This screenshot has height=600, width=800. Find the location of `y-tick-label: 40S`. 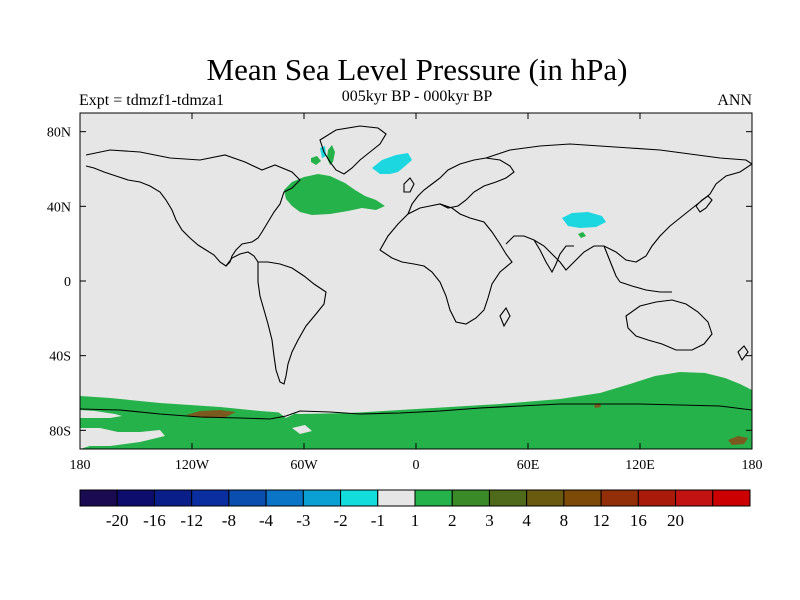

y-tick-label: 40S is located at coordinates (60, 357).